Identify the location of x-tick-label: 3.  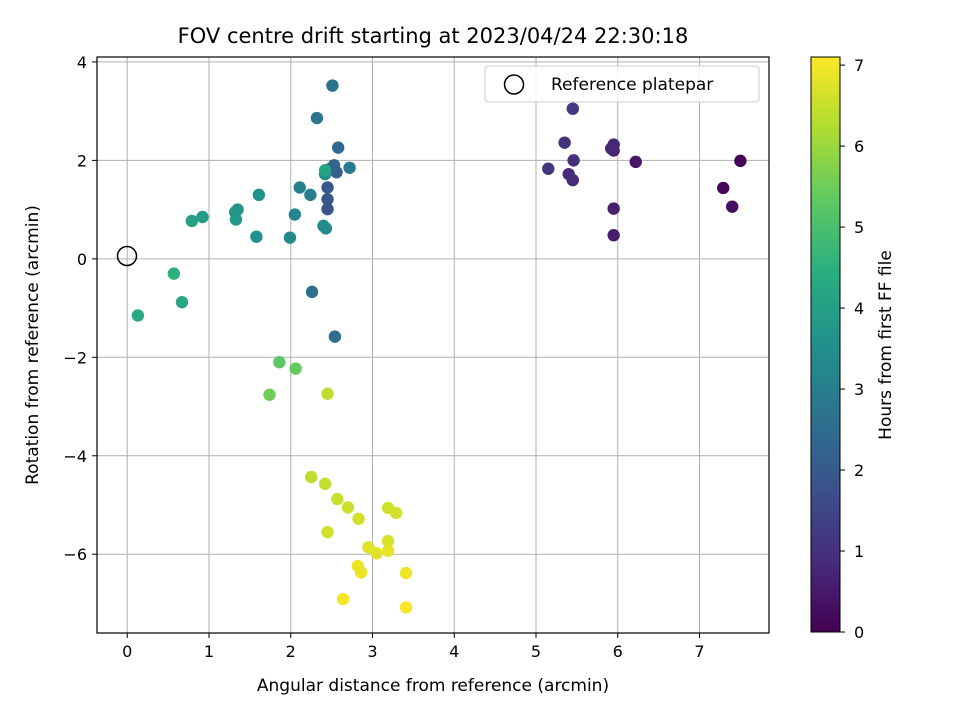
(372, 651).